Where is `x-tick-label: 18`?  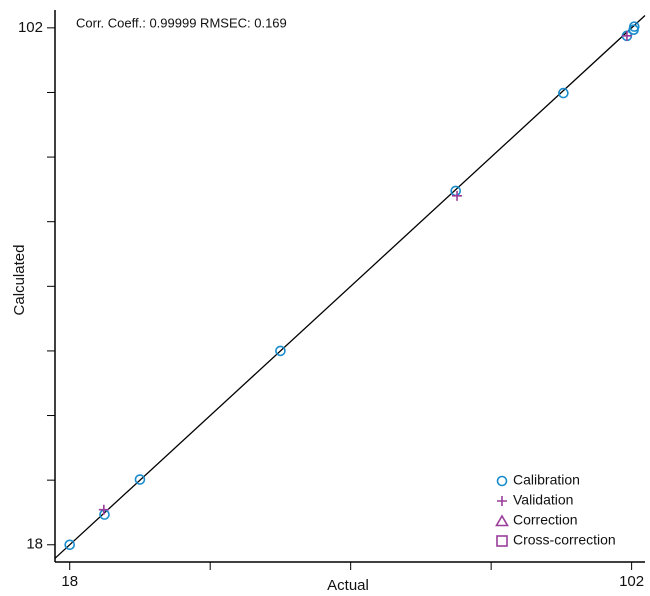
x-tick-label: 18 is located at coordinates (69, 581).